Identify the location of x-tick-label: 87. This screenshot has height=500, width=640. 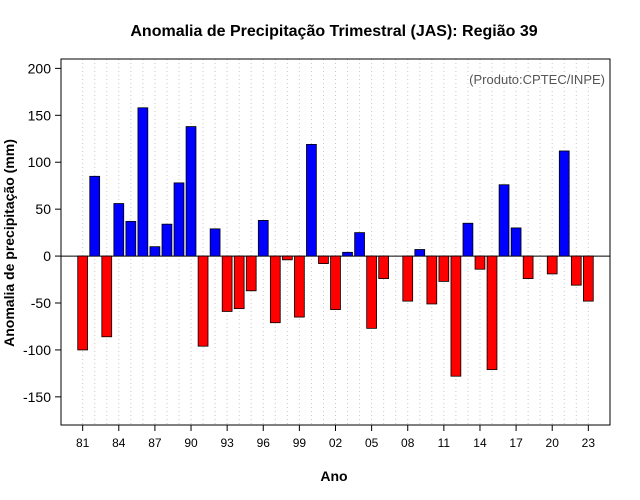
(155, 443).